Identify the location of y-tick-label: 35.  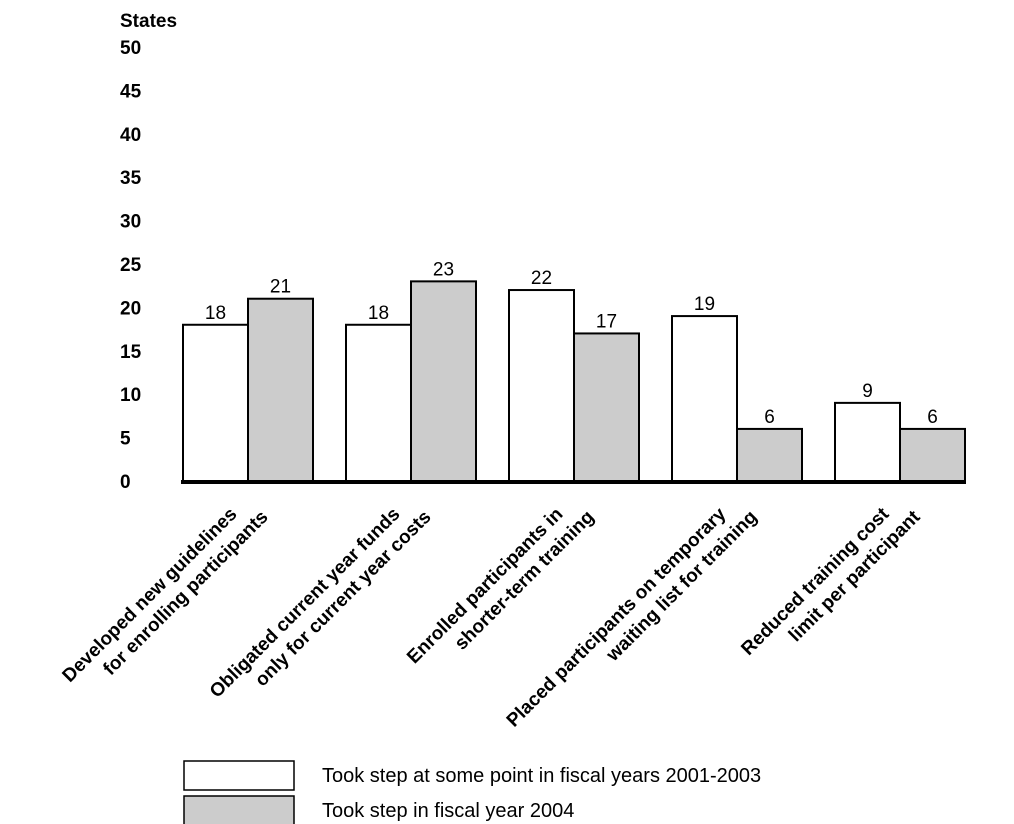
(131, 178).